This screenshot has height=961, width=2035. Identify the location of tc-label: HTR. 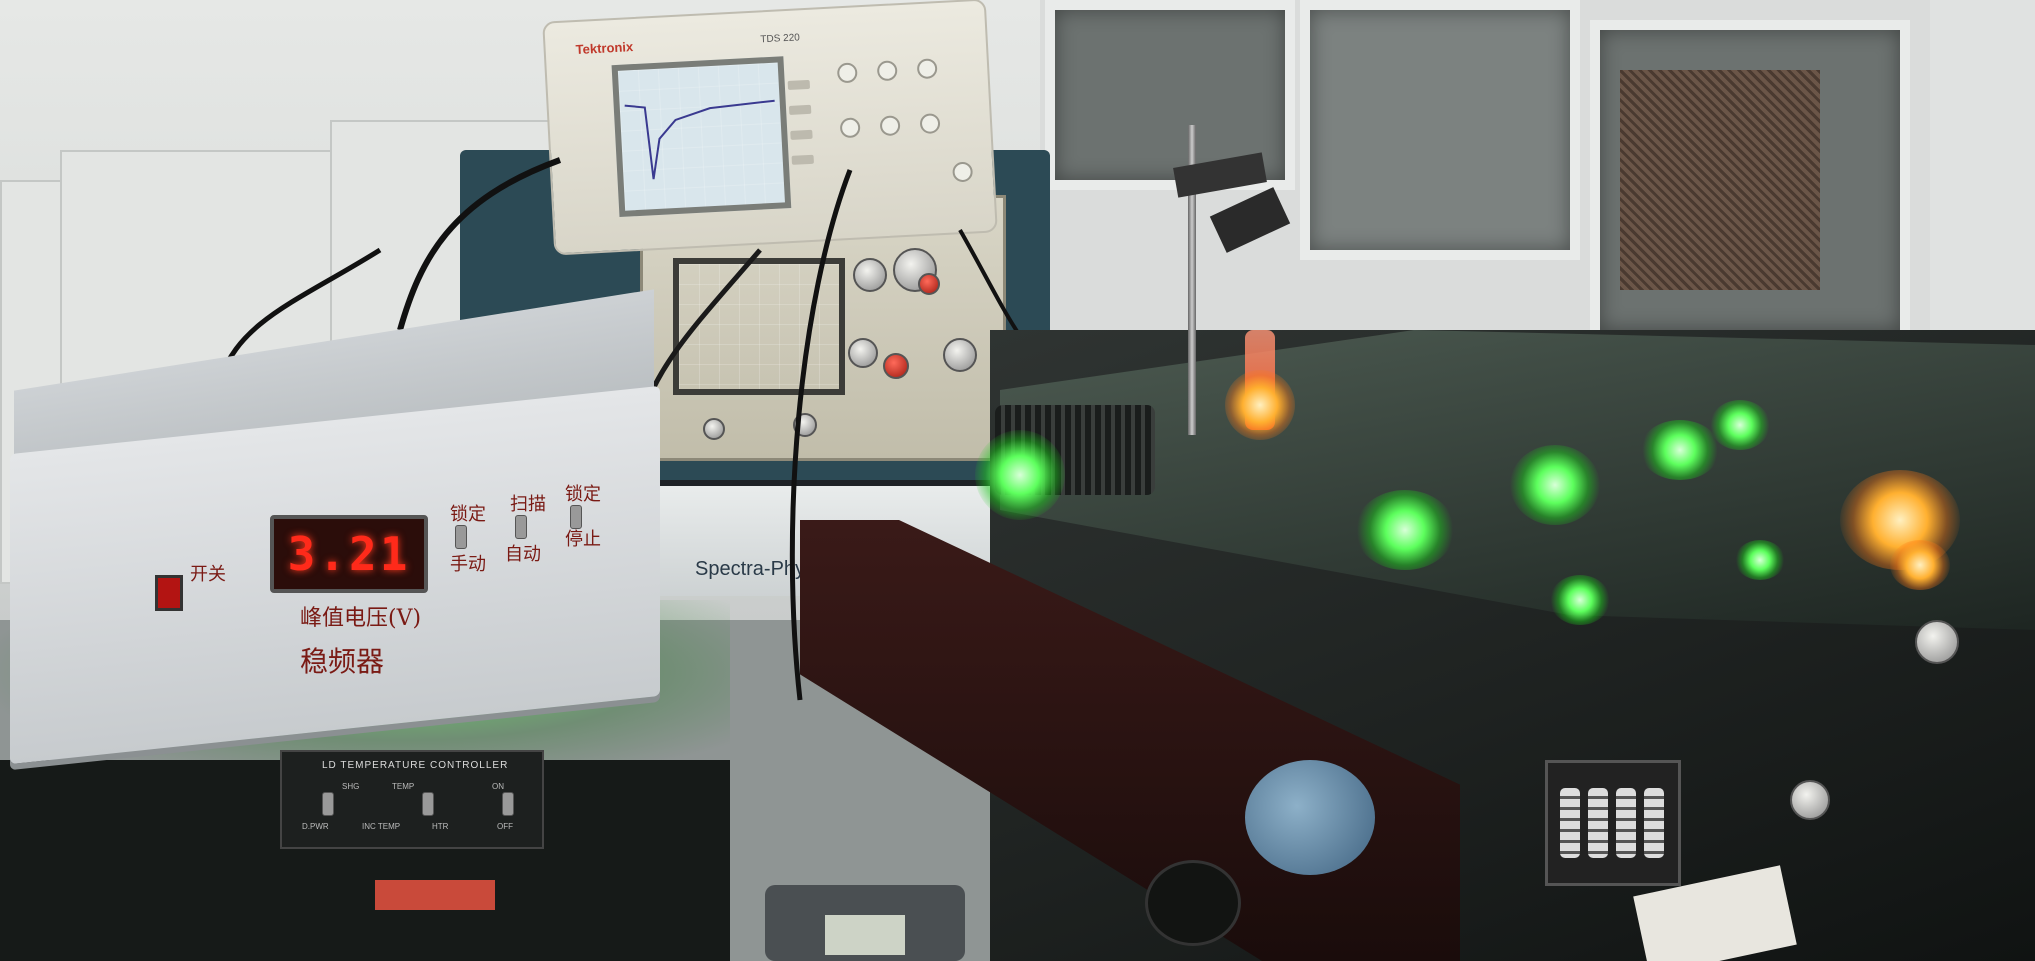
(440, 826).